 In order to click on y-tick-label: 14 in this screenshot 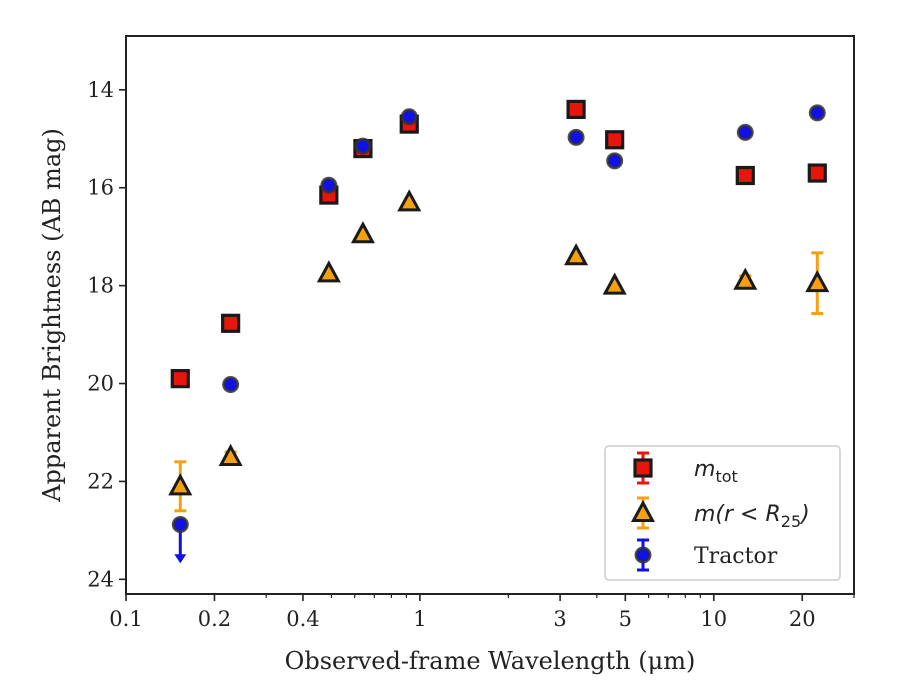, I will do `click(100, 90)`.